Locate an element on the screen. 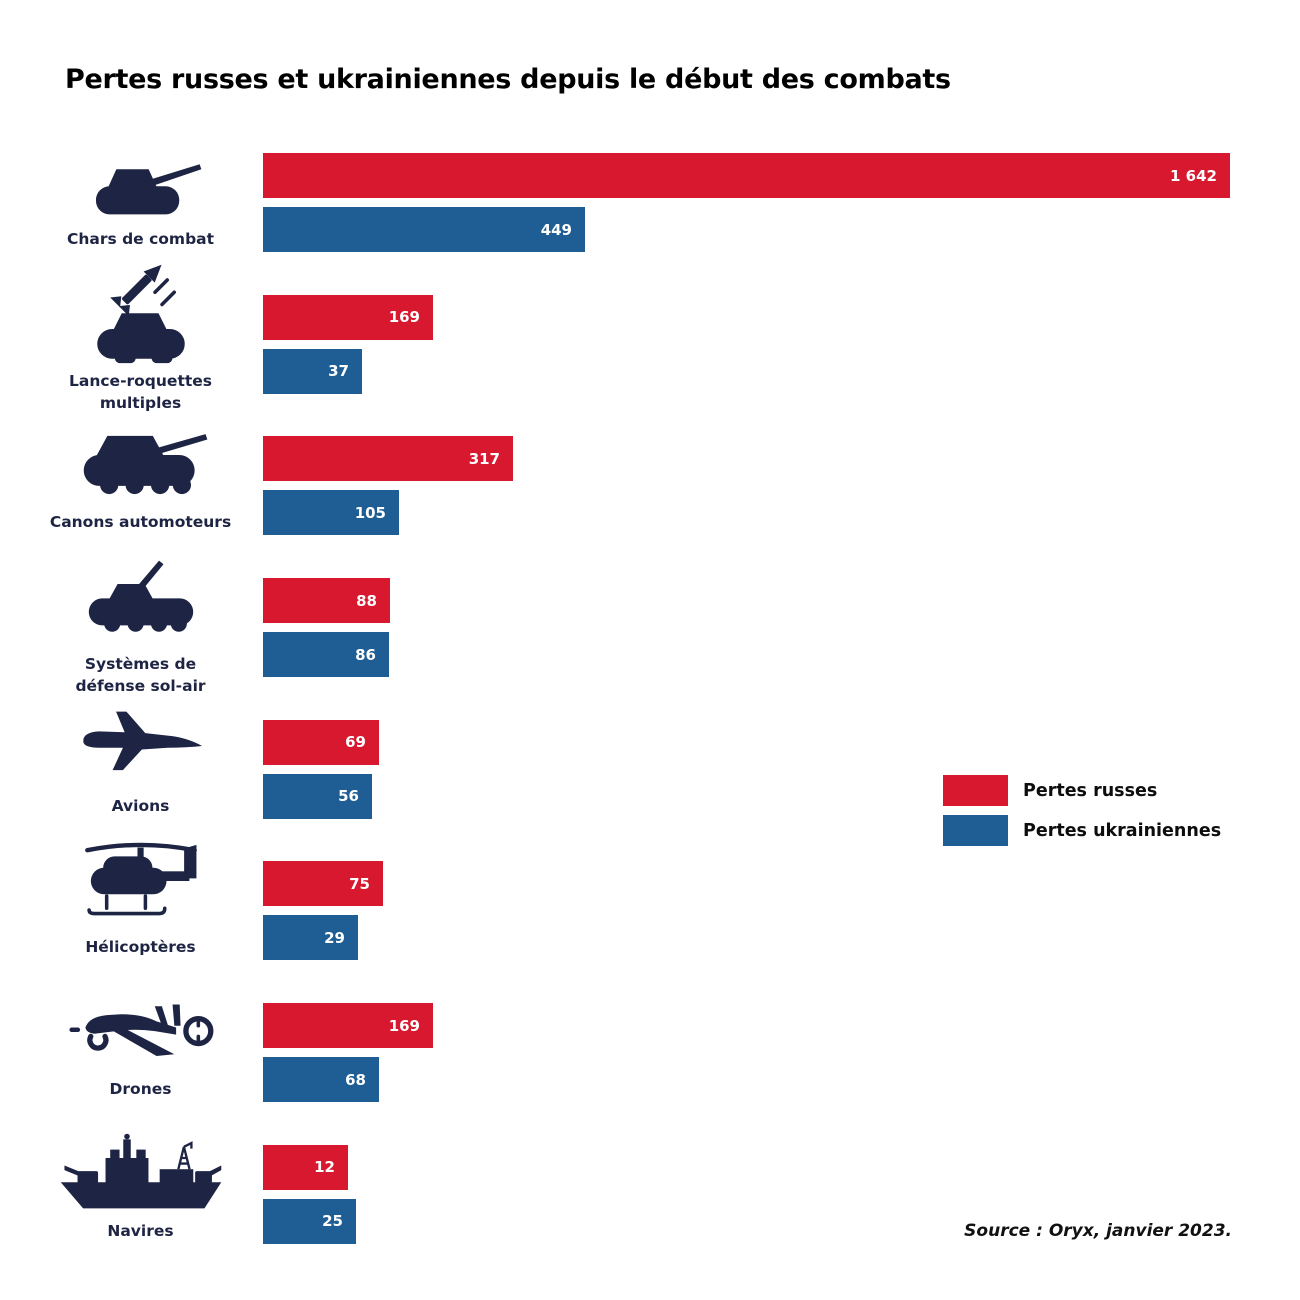 The width and height of the screenshot is (1300, 1300). bar-pertes-ukrainiennes: 86 is located at coordinates (326, 655).